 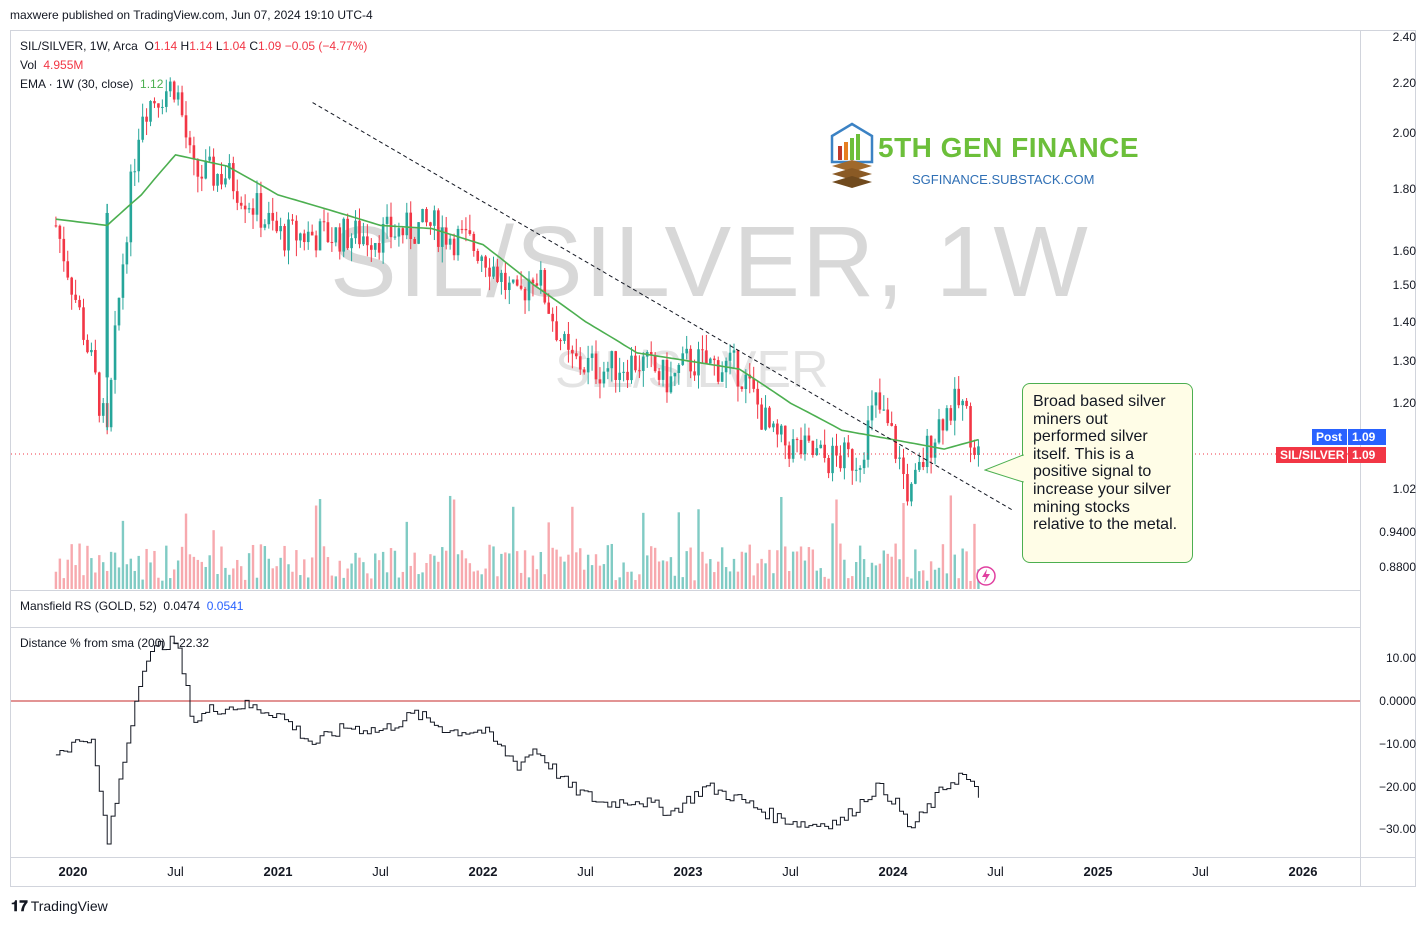 I want to click on low-value: 1.04, so click(x=234, y=46).